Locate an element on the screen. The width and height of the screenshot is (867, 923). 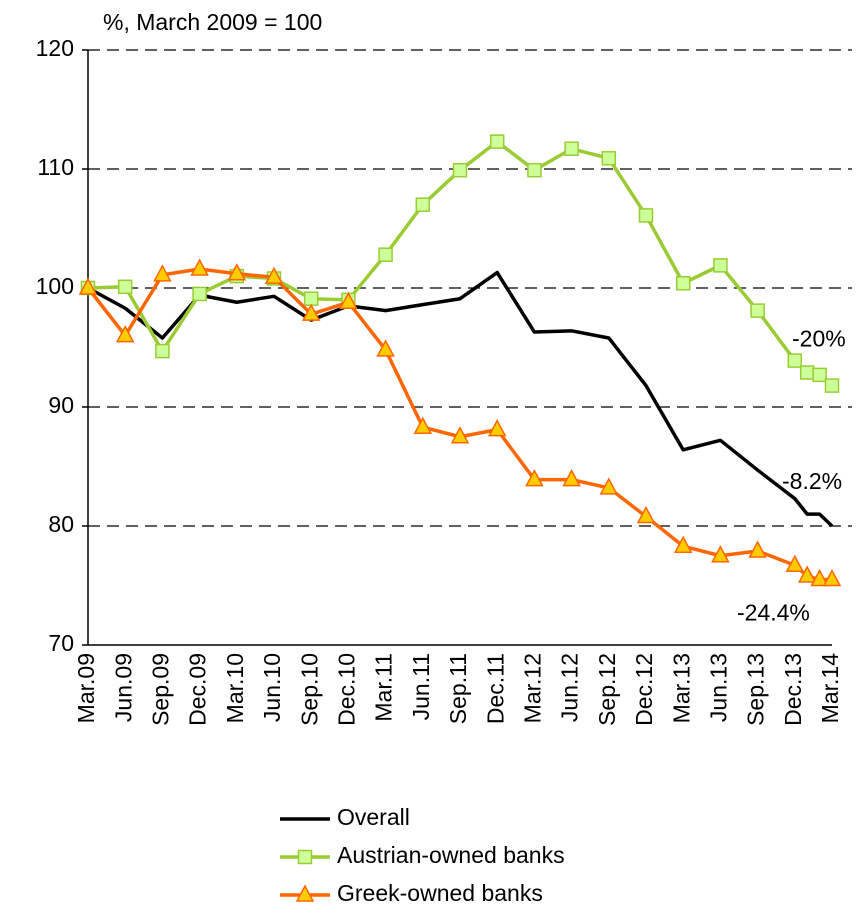
x-tick-label: Sep.13 is located at coordinates (756, 689).